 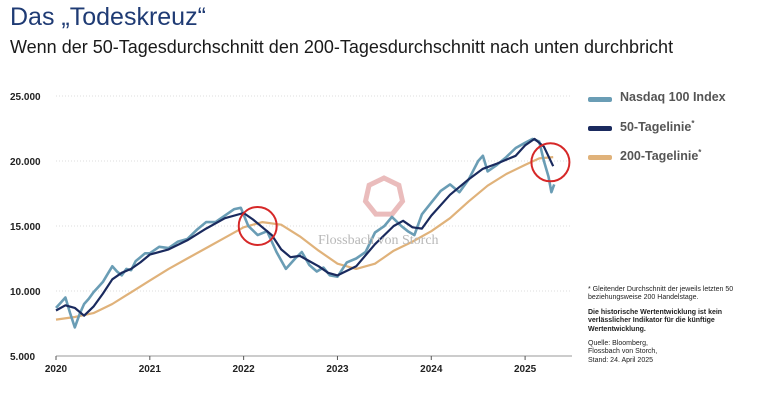 I want to click on legend-label-nasdaq: Nasdaq 100 Index, so click(x=673, y=97).